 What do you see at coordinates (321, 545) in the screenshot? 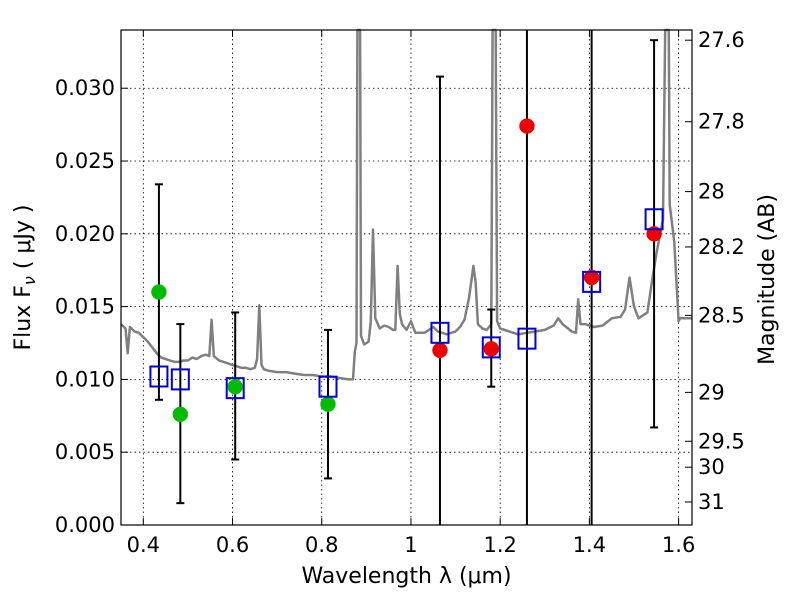
I see `x-tick-label: 0.8` at bounding box center [321, 545].